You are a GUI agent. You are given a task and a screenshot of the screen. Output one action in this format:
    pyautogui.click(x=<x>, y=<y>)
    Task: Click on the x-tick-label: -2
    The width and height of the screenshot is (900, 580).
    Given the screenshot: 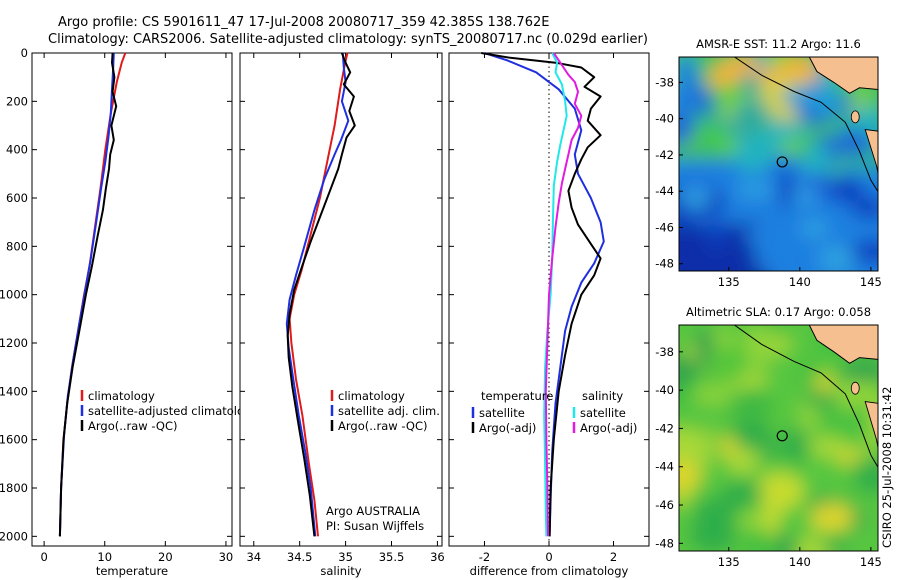 What is the action you would take?
    pyautogui.click(x=484, y=557)
    